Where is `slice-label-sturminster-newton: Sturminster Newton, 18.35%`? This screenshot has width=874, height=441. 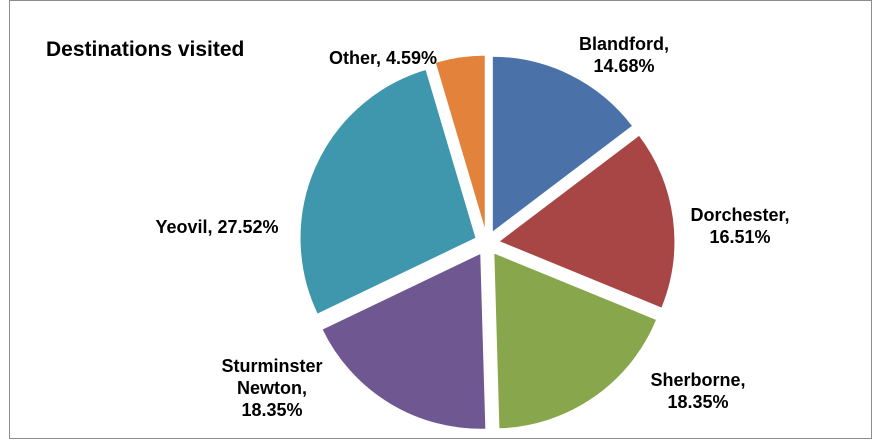
slice-label-sturminster-newton: Sturminster Newton, 18.35% is located at coordinates (271, 388).